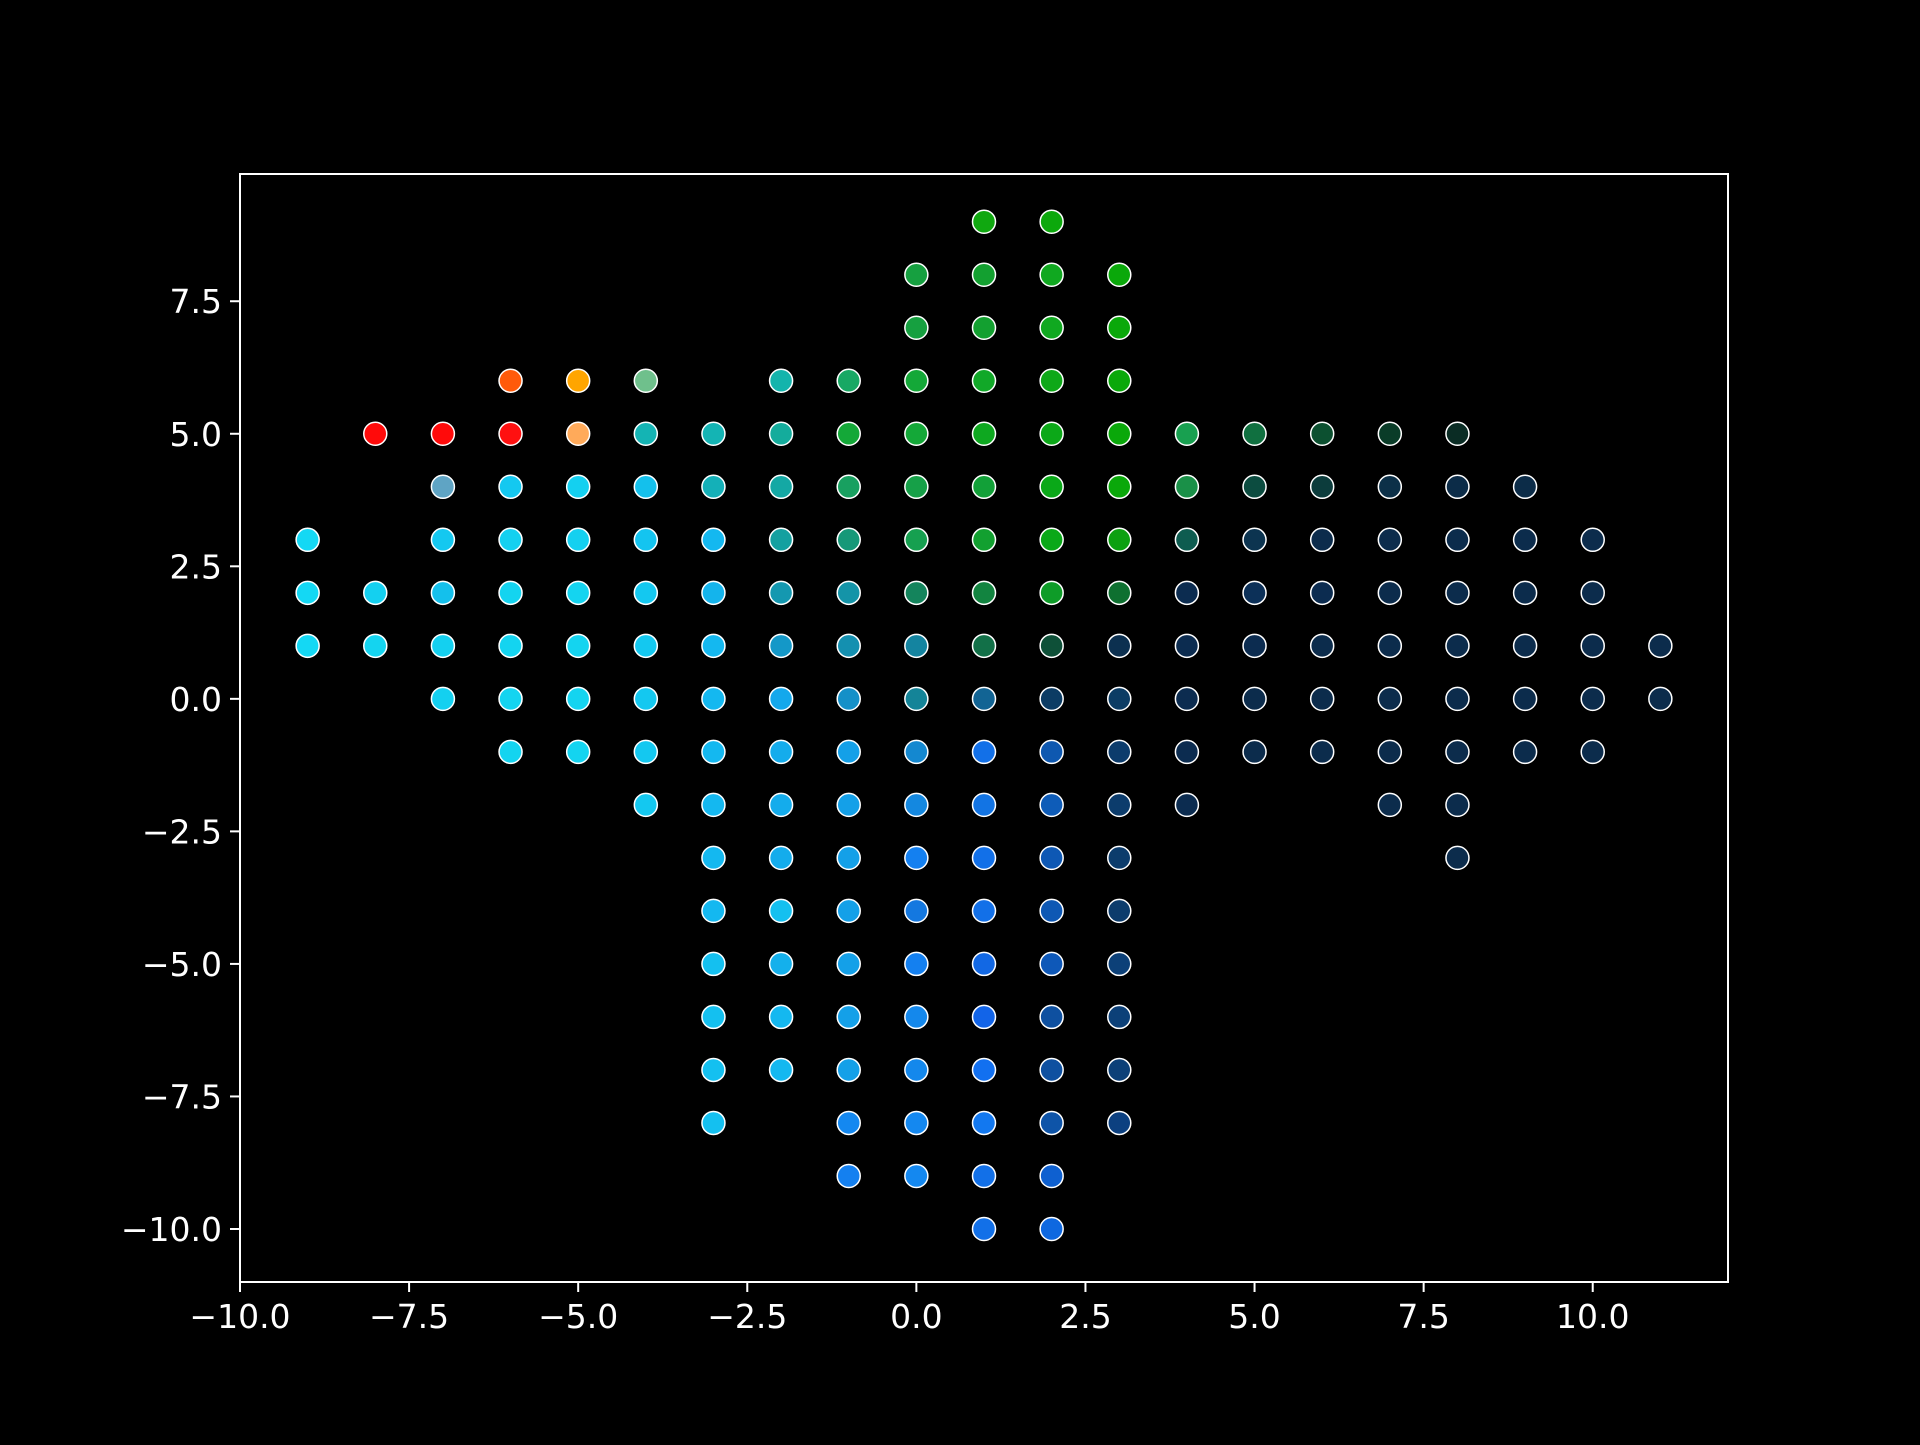 The height and width of the screenshot is (1445, 1920). Describe the element at coordinates (182, 831) in the screenshot. I see `y-tick-label: −2.5` at that location.